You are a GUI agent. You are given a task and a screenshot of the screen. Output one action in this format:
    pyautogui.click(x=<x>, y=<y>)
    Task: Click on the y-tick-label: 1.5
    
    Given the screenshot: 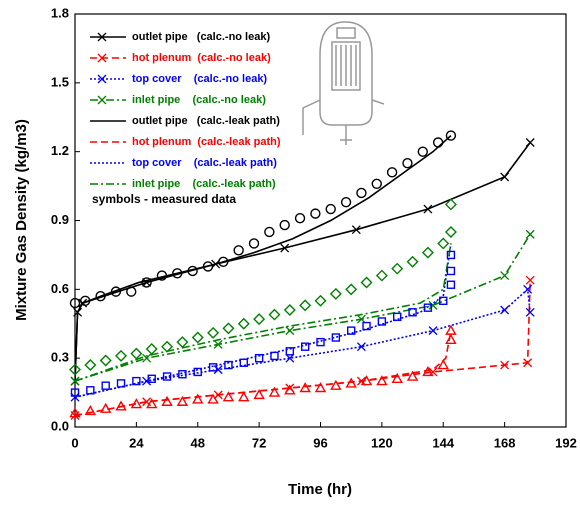 What is the action you would take?
    pyautogui.click(x=60, y=81)
    